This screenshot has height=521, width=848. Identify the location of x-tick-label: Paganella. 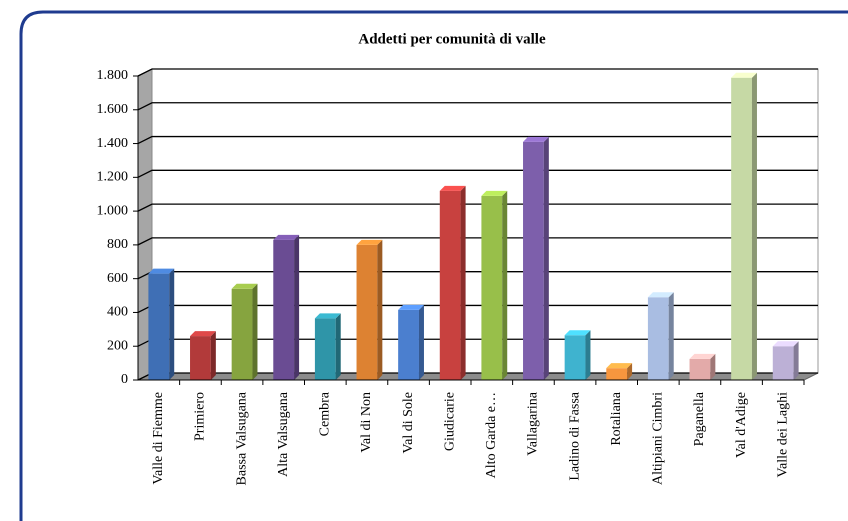
(699, 418).